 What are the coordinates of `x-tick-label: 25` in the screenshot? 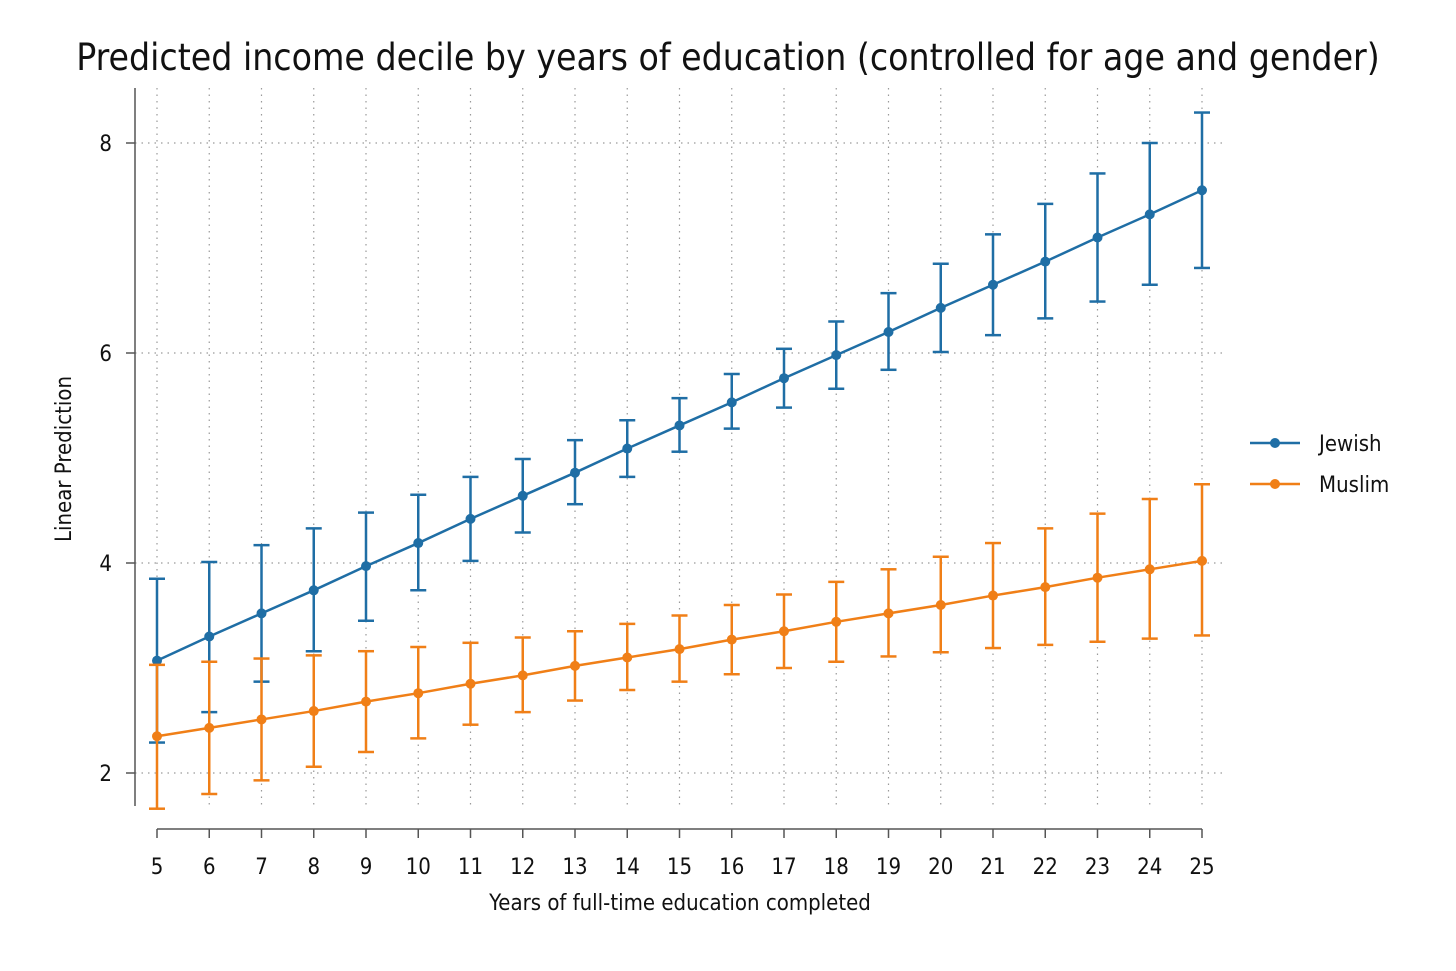 It's located at (1201, 867).